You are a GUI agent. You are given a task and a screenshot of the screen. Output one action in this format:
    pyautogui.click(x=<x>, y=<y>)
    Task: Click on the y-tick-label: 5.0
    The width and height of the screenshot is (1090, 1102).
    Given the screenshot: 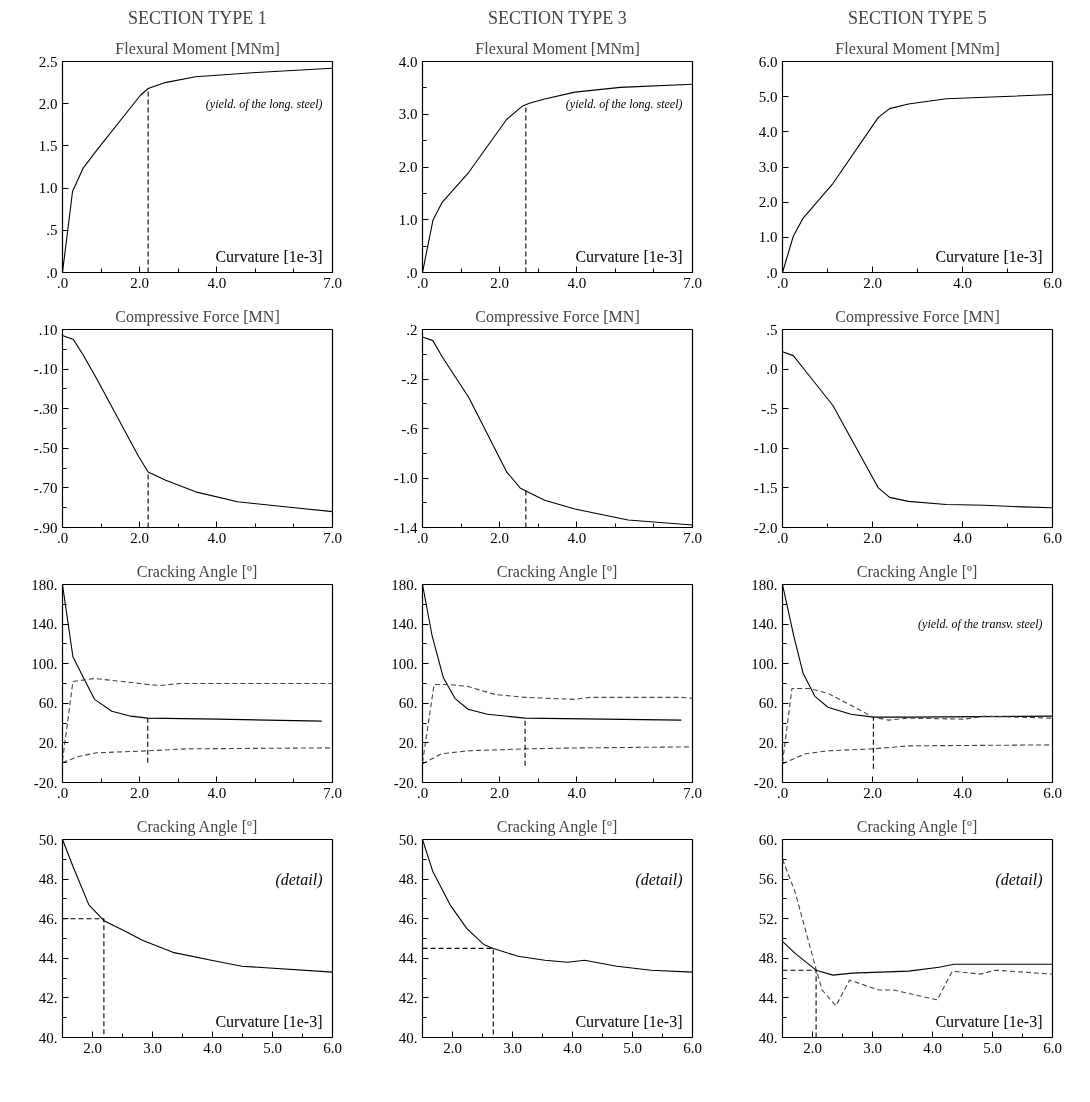 What is the action you would take?
    pyautogui.click(x=768, y=96)
    